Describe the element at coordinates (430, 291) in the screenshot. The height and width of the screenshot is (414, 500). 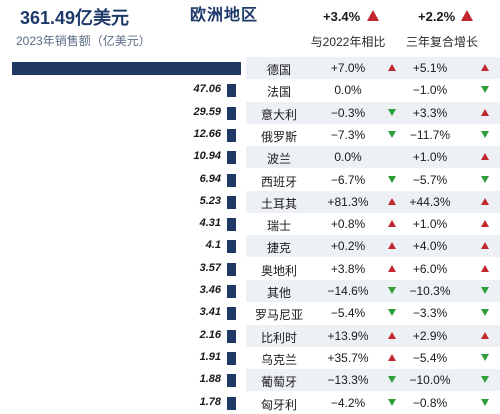
I see `cagr-value: −10.3%` at that location.